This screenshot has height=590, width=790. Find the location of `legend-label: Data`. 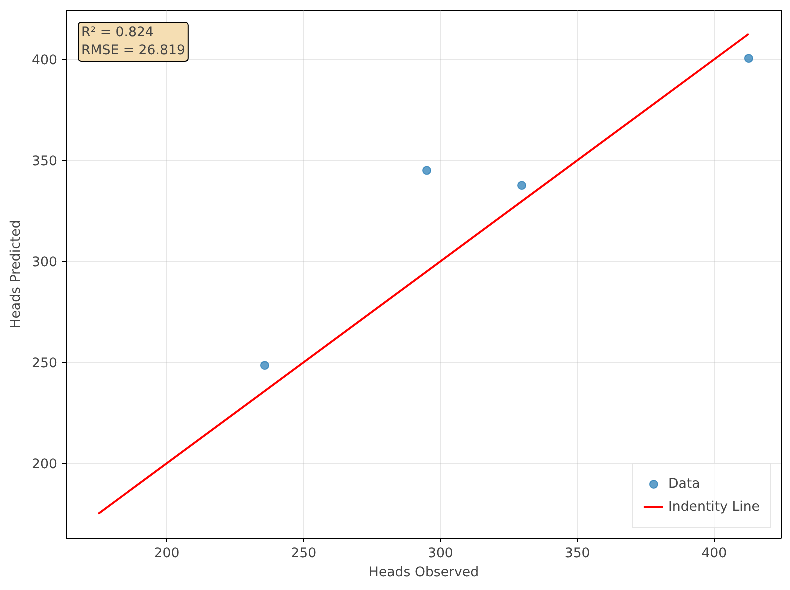

legend-label: Data is located at coordinates (684, 484).